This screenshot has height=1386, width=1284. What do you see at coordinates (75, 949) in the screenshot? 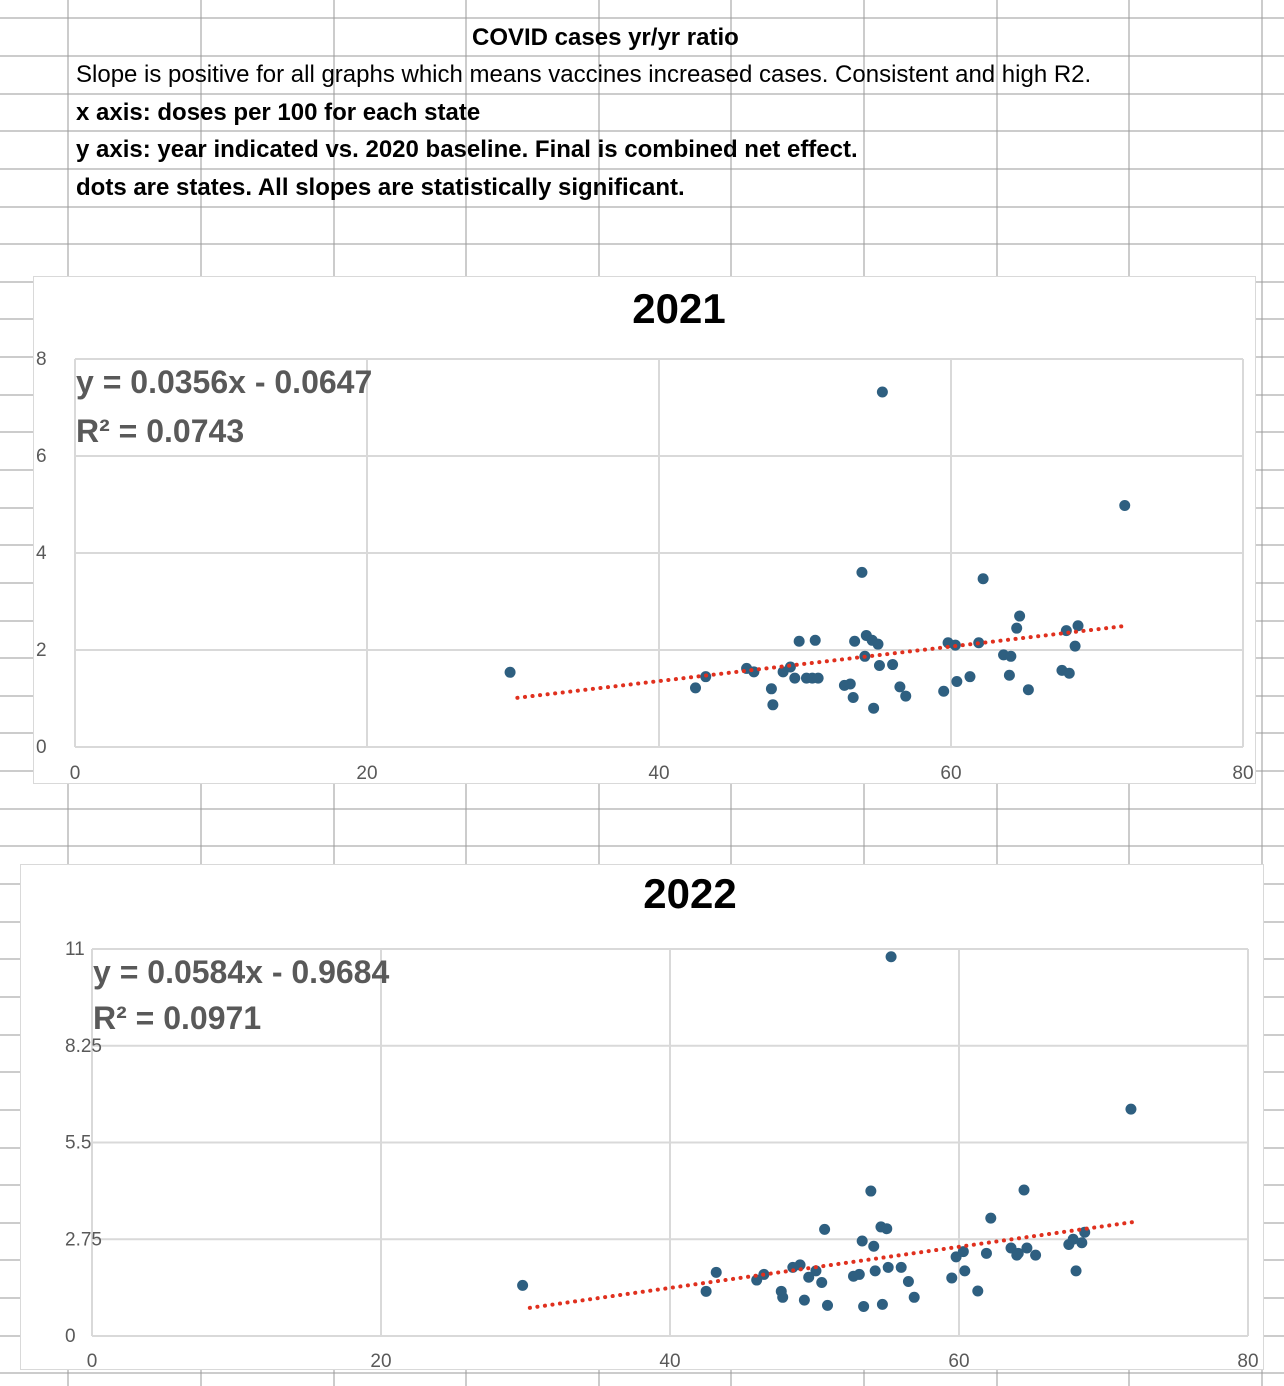
I see `chart-2022-y-tick-label: 11` at bounding box center [75, 949].